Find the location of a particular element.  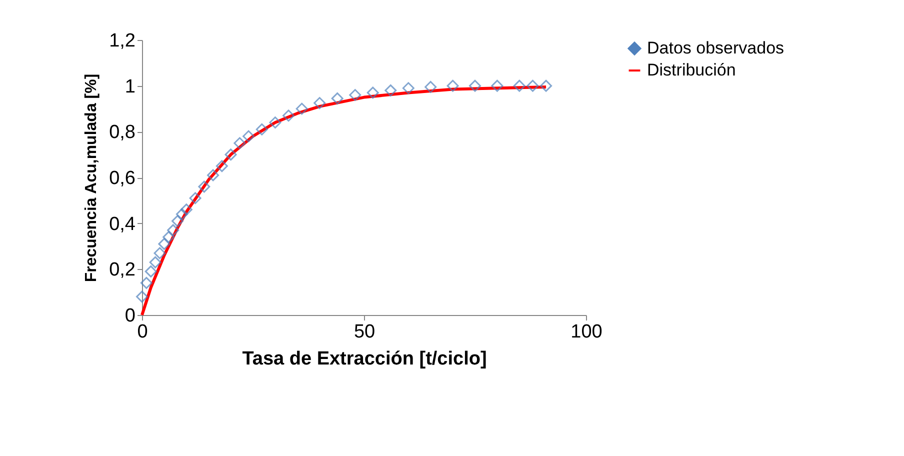

y-tick-label: 0,8 is located at coordinates (122, 133).